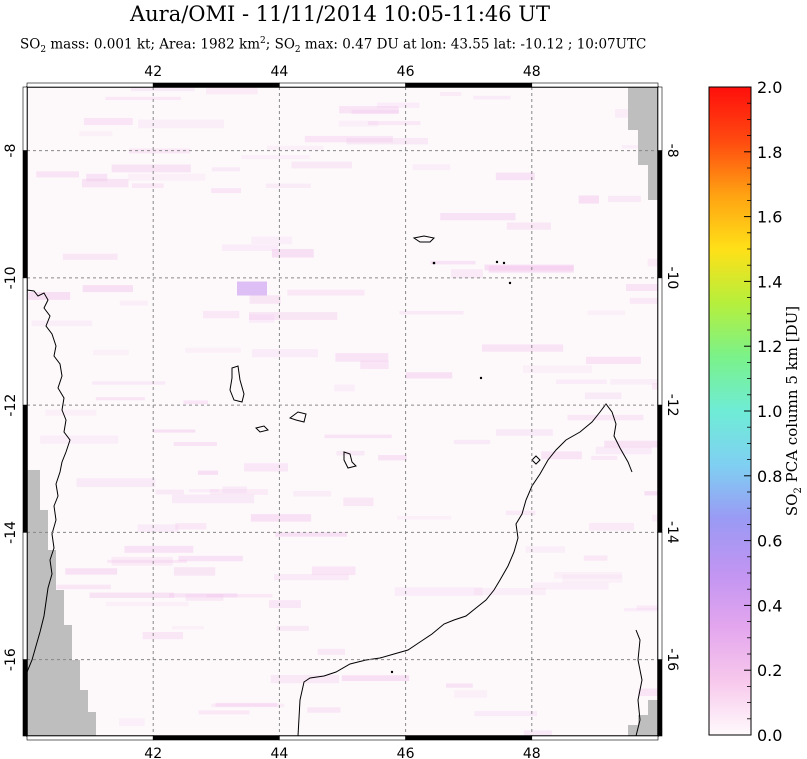 Image resolution: width=807 pixels, height=759 pixels. I want to click on x-tick-label-top: 44, so click(279, 72).